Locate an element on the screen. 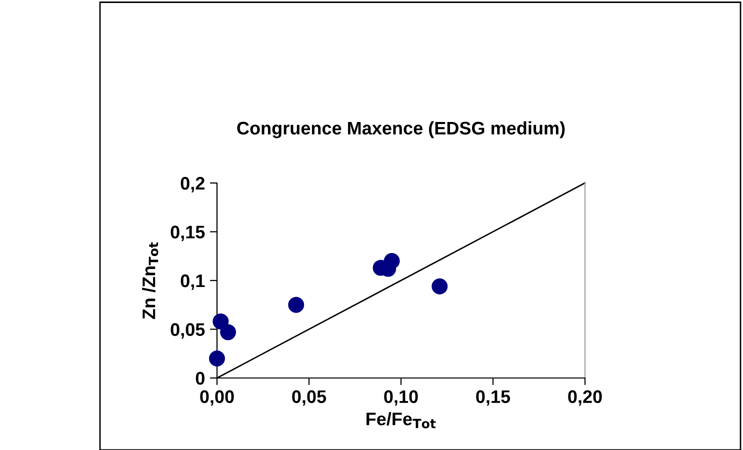  x-tick-label: 0,00 is located at coordinates (217, 398).